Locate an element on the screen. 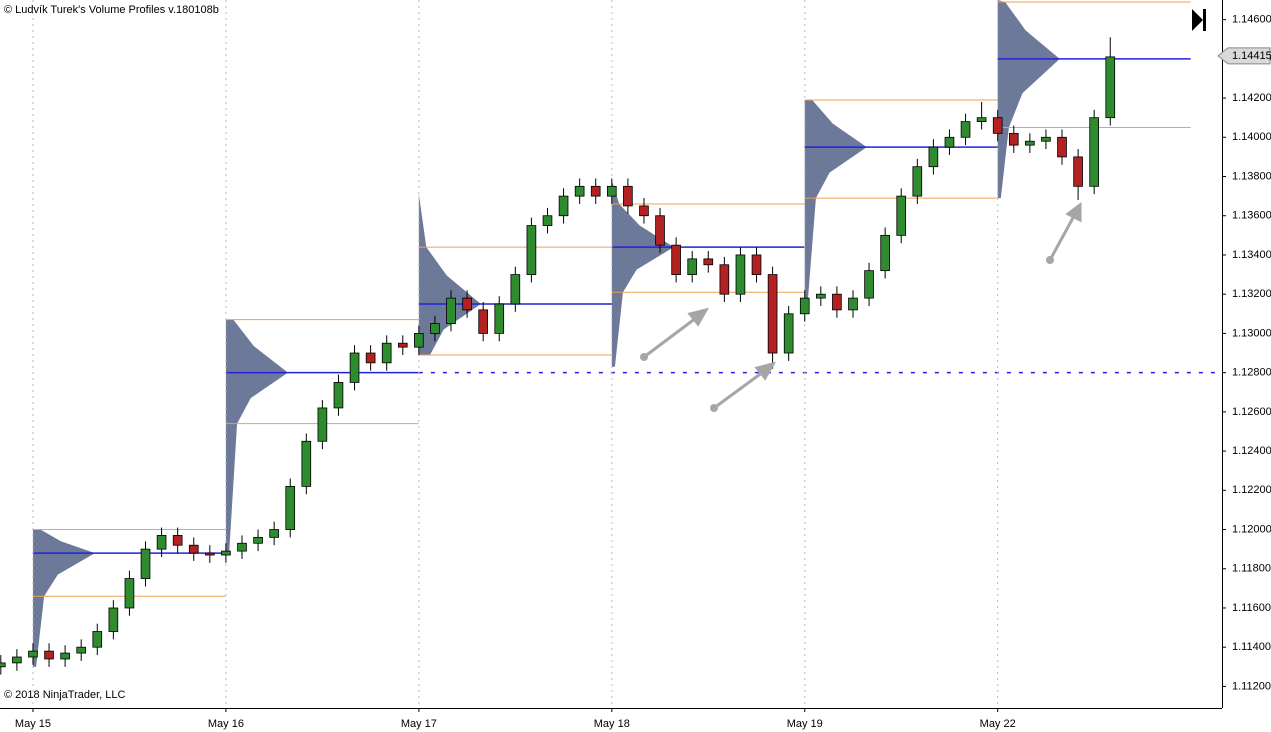  y-tick-label: 1.14200 is located at coordinates (1251, 98).